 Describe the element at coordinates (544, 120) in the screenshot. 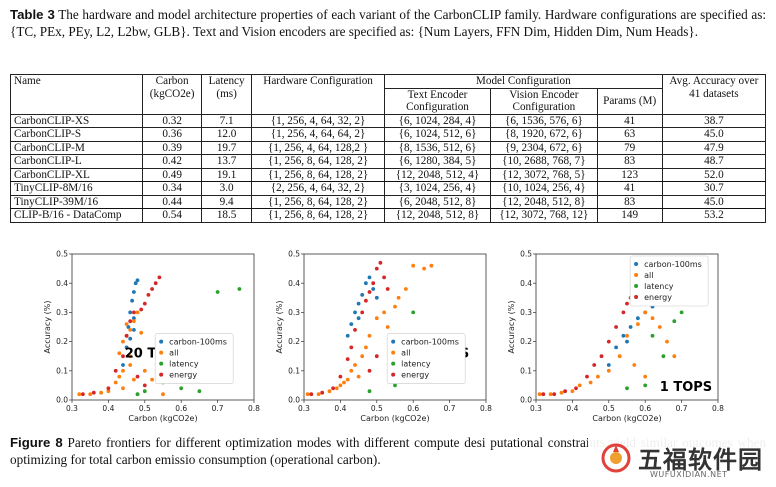

I see `cell-vision: {6, 1536, 576, 6}` at that location.